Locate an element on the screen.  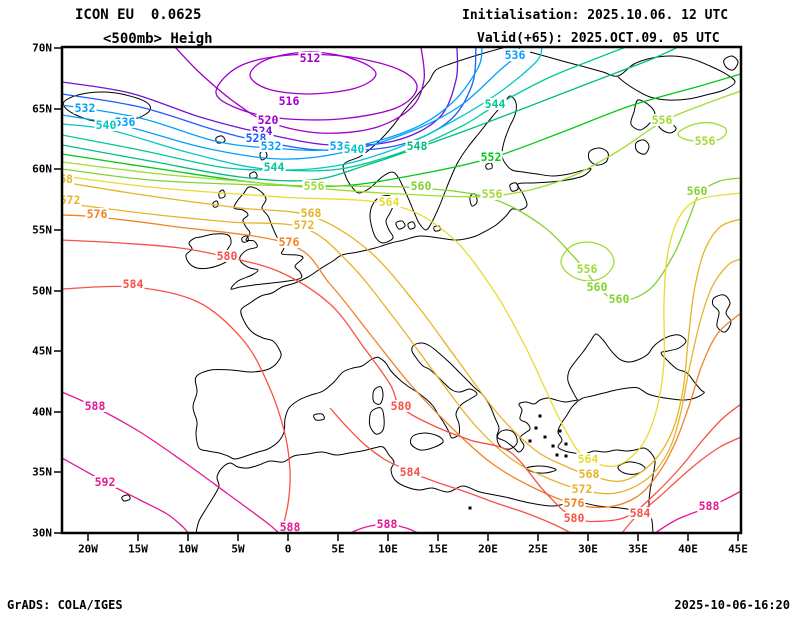
lat-label-30N: 30N is located at coordinates (42, 533).